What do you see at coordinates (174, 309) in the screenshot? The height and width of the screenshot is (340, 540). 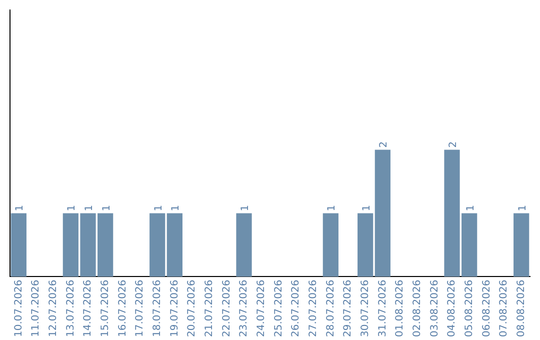 I see `x-tick-label: 19.07.2026` at bounding box center [174, 309].